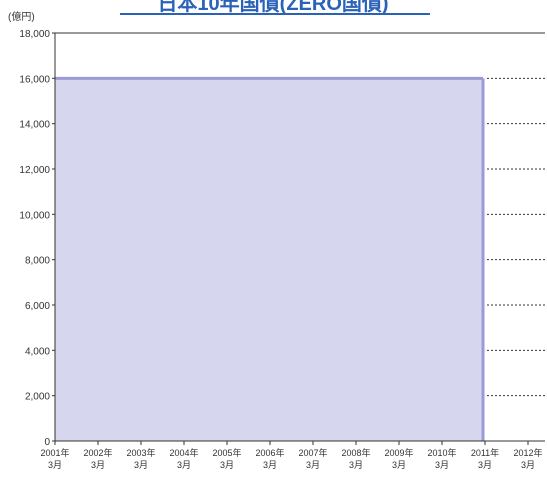 This screenshot has height=479, width=547. I want to click on x-tick-label-year-3: 2004年, so click(183, 452).